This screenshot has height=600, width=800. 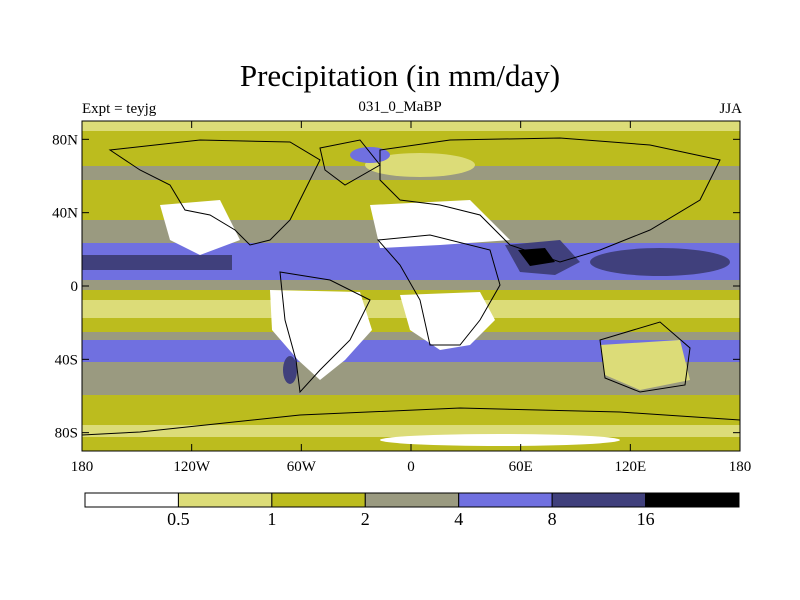 I want to click on dry-arctic, so click(x=420, y=165).